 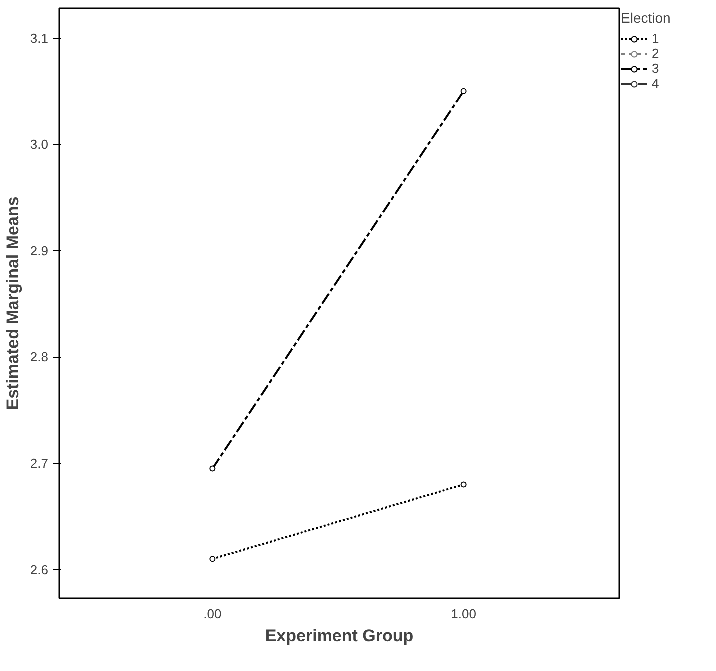 What do you see at coordinates (463, 614) in the screenshot?
I see `x-tick-label: 1.00` at bounding box center [463, 614].